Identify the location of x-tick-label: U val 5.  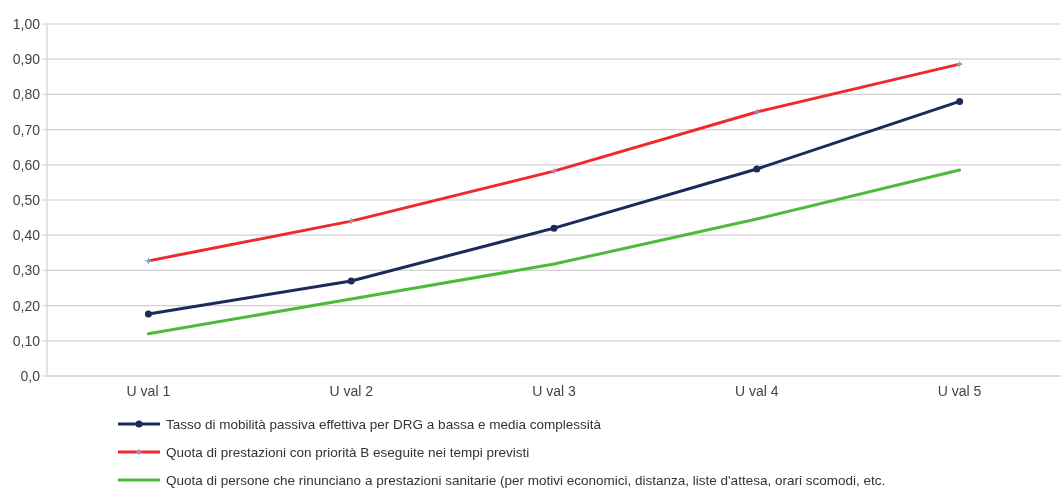
(959, 391).